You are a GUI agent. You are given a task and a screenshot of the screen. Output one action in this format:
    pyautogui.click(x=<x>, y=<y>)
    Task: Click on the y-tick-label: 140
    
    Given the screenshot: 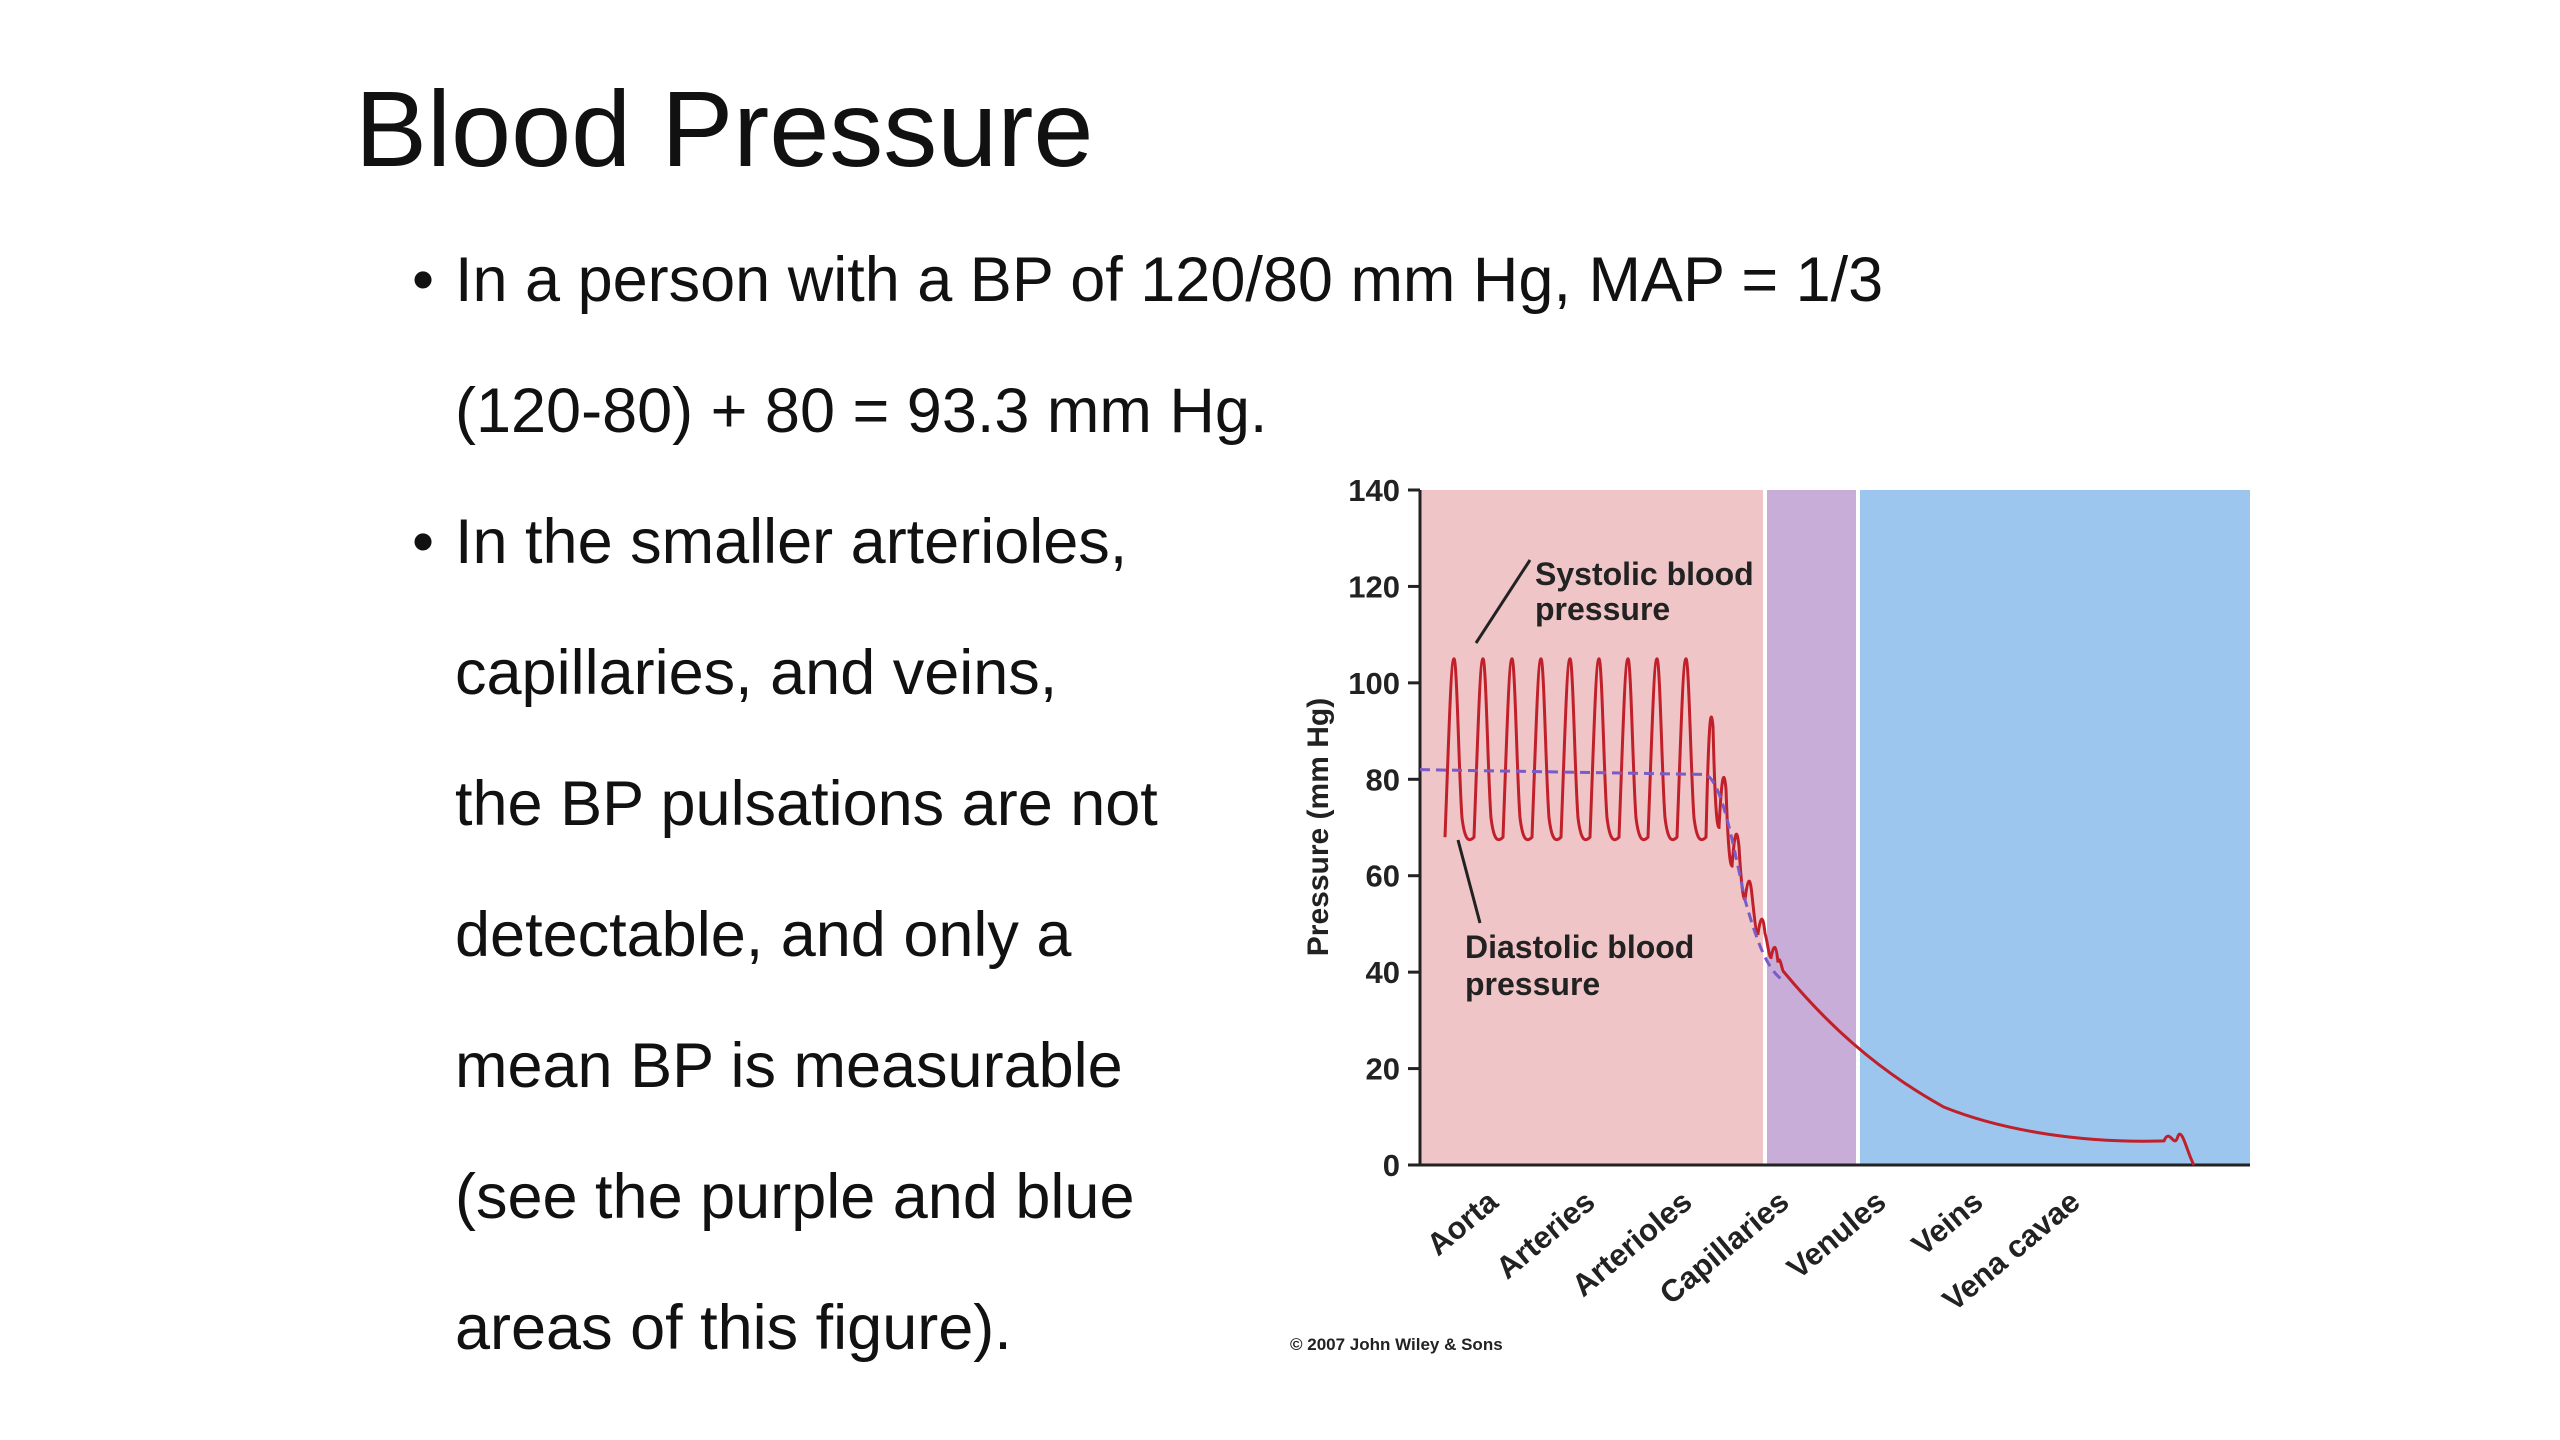 What is the action you would take?
    pyautogui.click(x=1374, y=490)
    